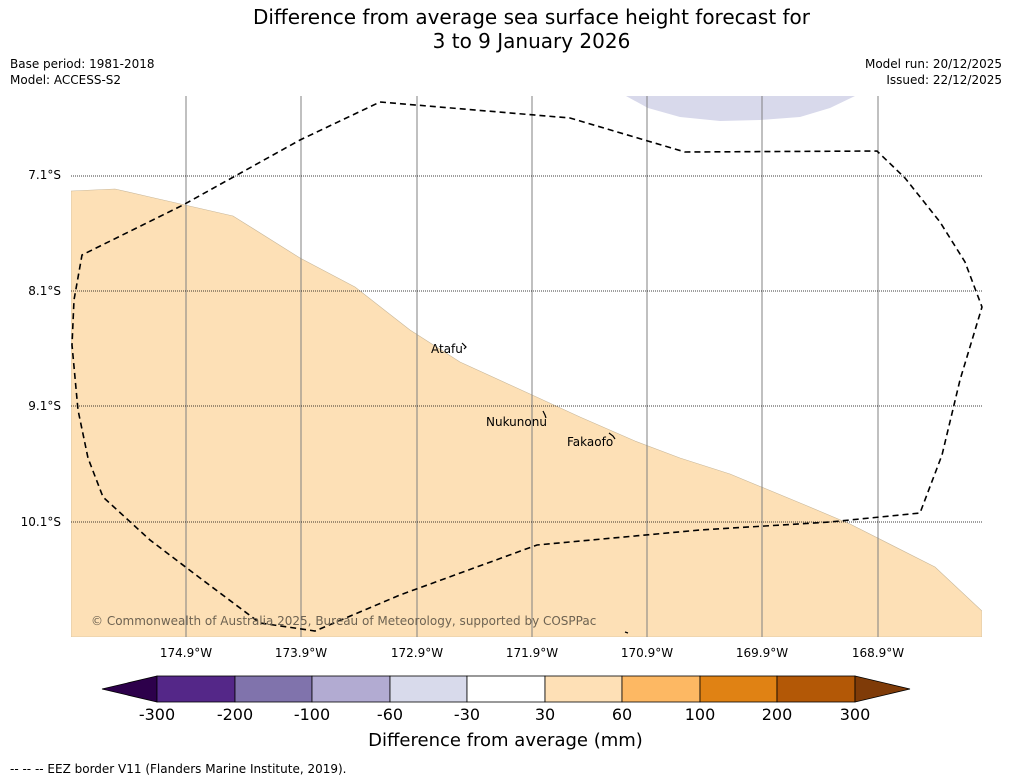  What do you see at coordinates (390, 714) in the screenshot?
I see `colorbar-tick: -60` at bounding box center [390, 714].